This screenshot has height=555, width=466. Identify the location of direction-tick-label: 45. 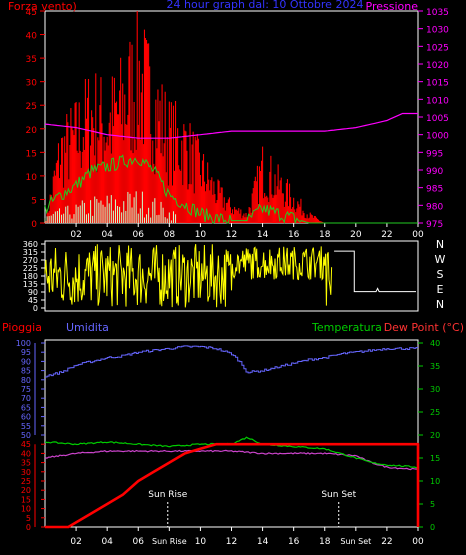
(33, 300).